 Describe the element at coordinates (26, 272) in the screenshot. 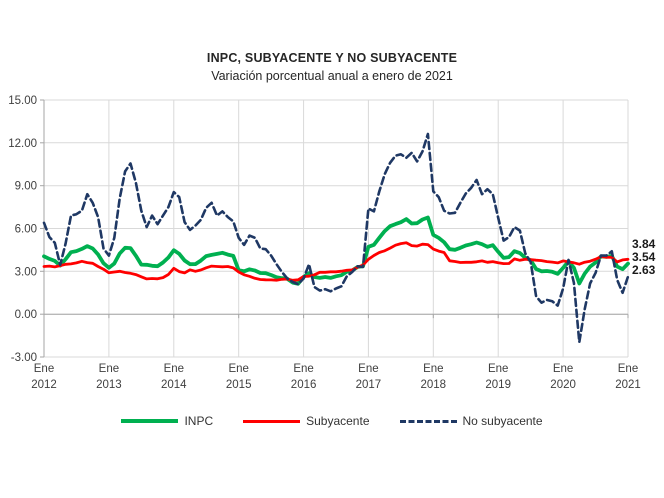

I see `y-tick-label: 3.00` at that location.